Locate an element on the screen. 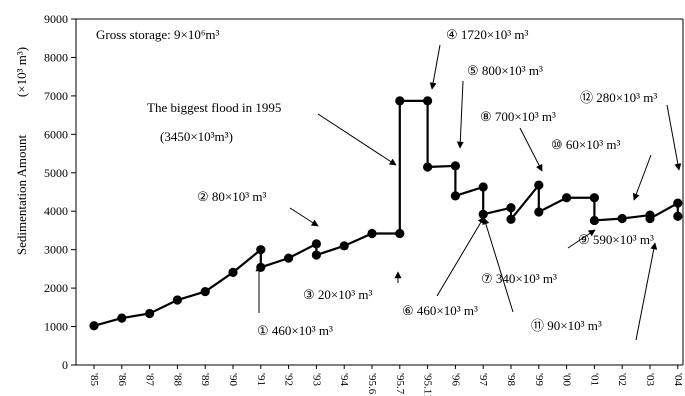  annotation-11: ⑪ 90×10³ m³ is located at coordinates (566, 325).